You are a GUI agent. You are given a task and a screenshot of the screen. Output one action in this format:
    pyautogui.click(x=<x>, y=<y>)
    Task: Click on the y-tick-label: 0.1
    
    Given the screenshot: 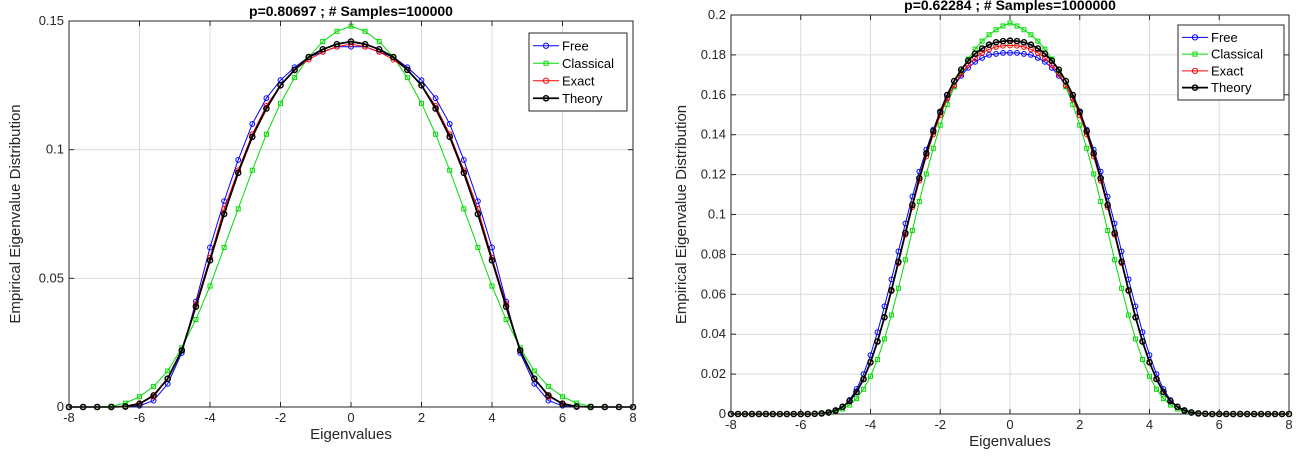 What is the action you would take?
    pyautogui.click(x=717, y=214)
    